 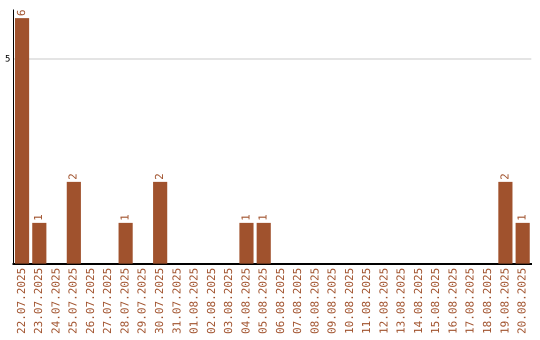 I want to click on x-tick-label: 09.08.2025, so click(x=332, y=301).